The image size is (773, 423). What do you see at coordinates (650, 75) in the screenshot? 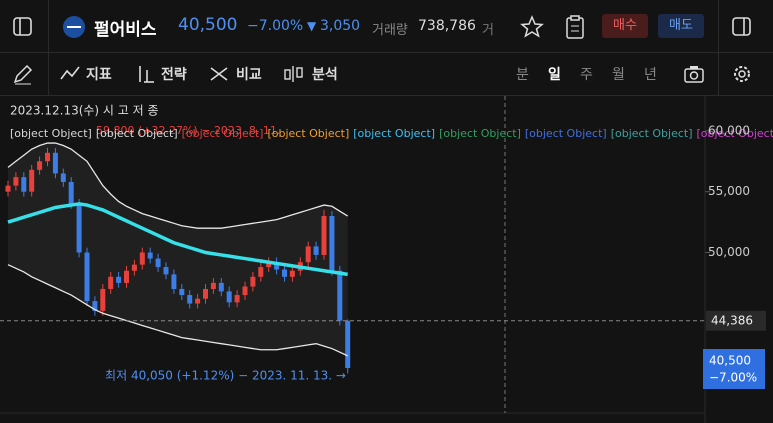
I see `period-tab: 년` at bounding box center [650, 75].